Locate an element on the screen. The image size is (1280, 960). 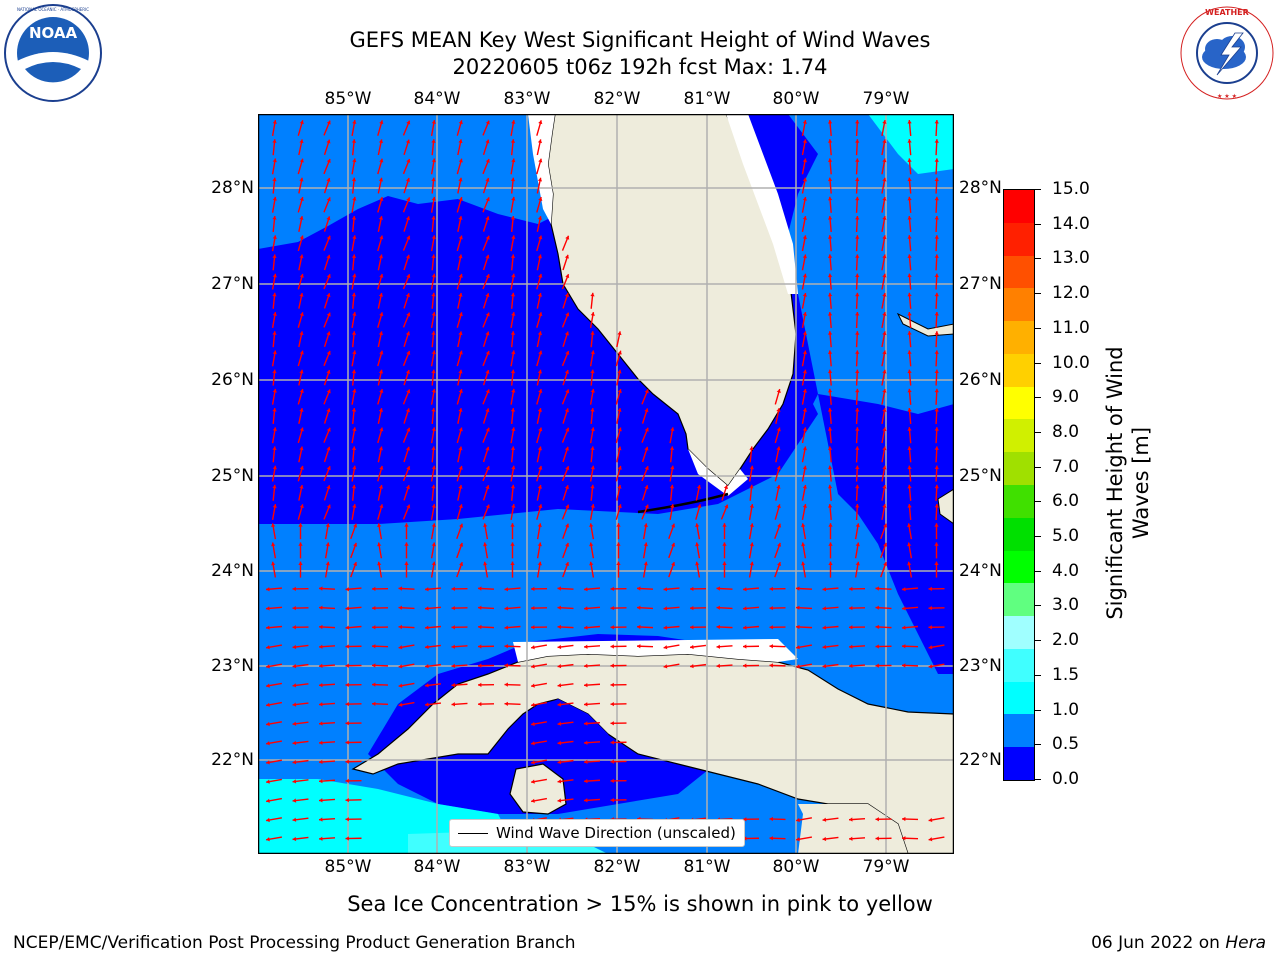
lon-tick-top: 83°W is located at coordinates (527, 99).